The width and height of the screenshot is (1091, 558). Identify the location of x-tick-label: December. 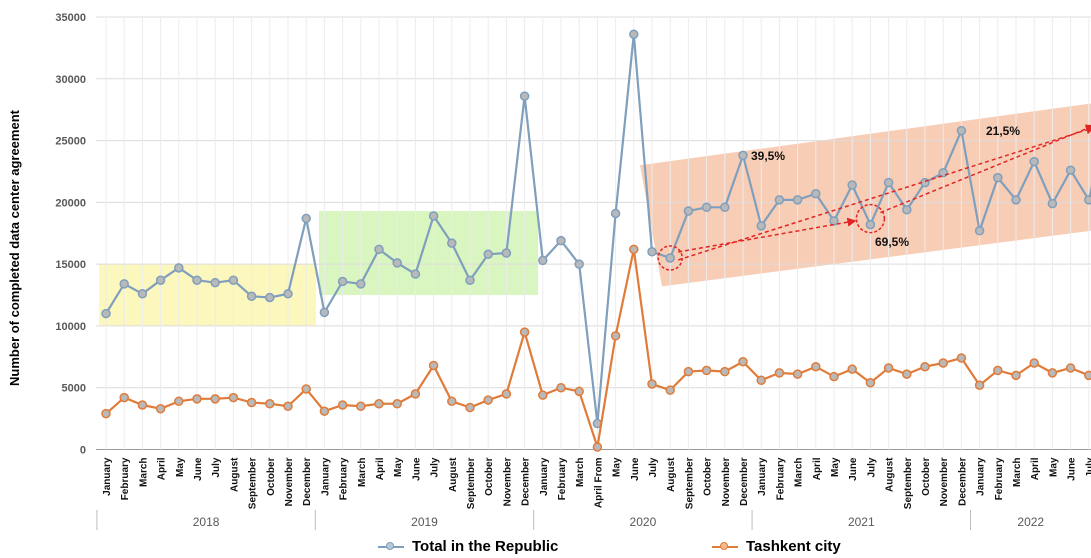
(526, 481).